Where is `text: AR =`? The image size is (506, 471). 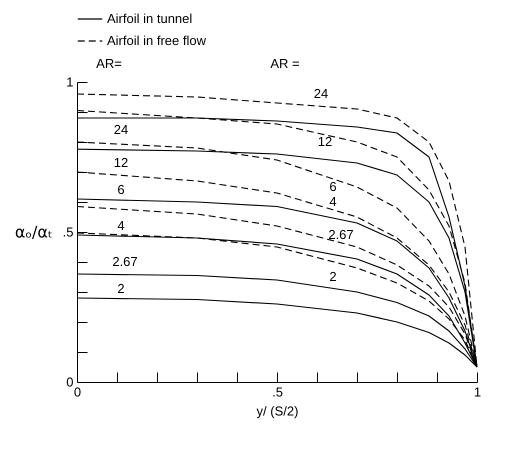
text: AR = is located at coordinates (285, 63).